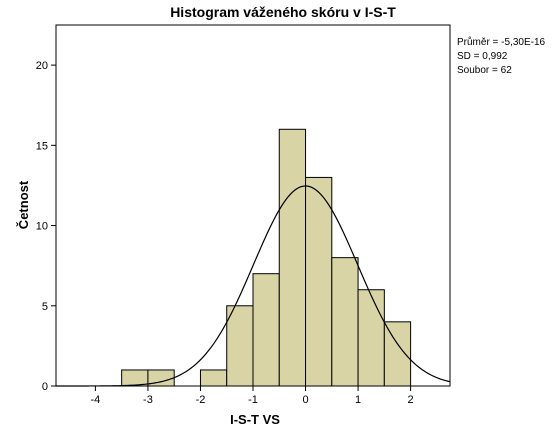 Image resolution: width=556 pixels, height=428 pixels. I want to click on y-axis-ticks: 0 5 10 15 20, so click(46, 226).